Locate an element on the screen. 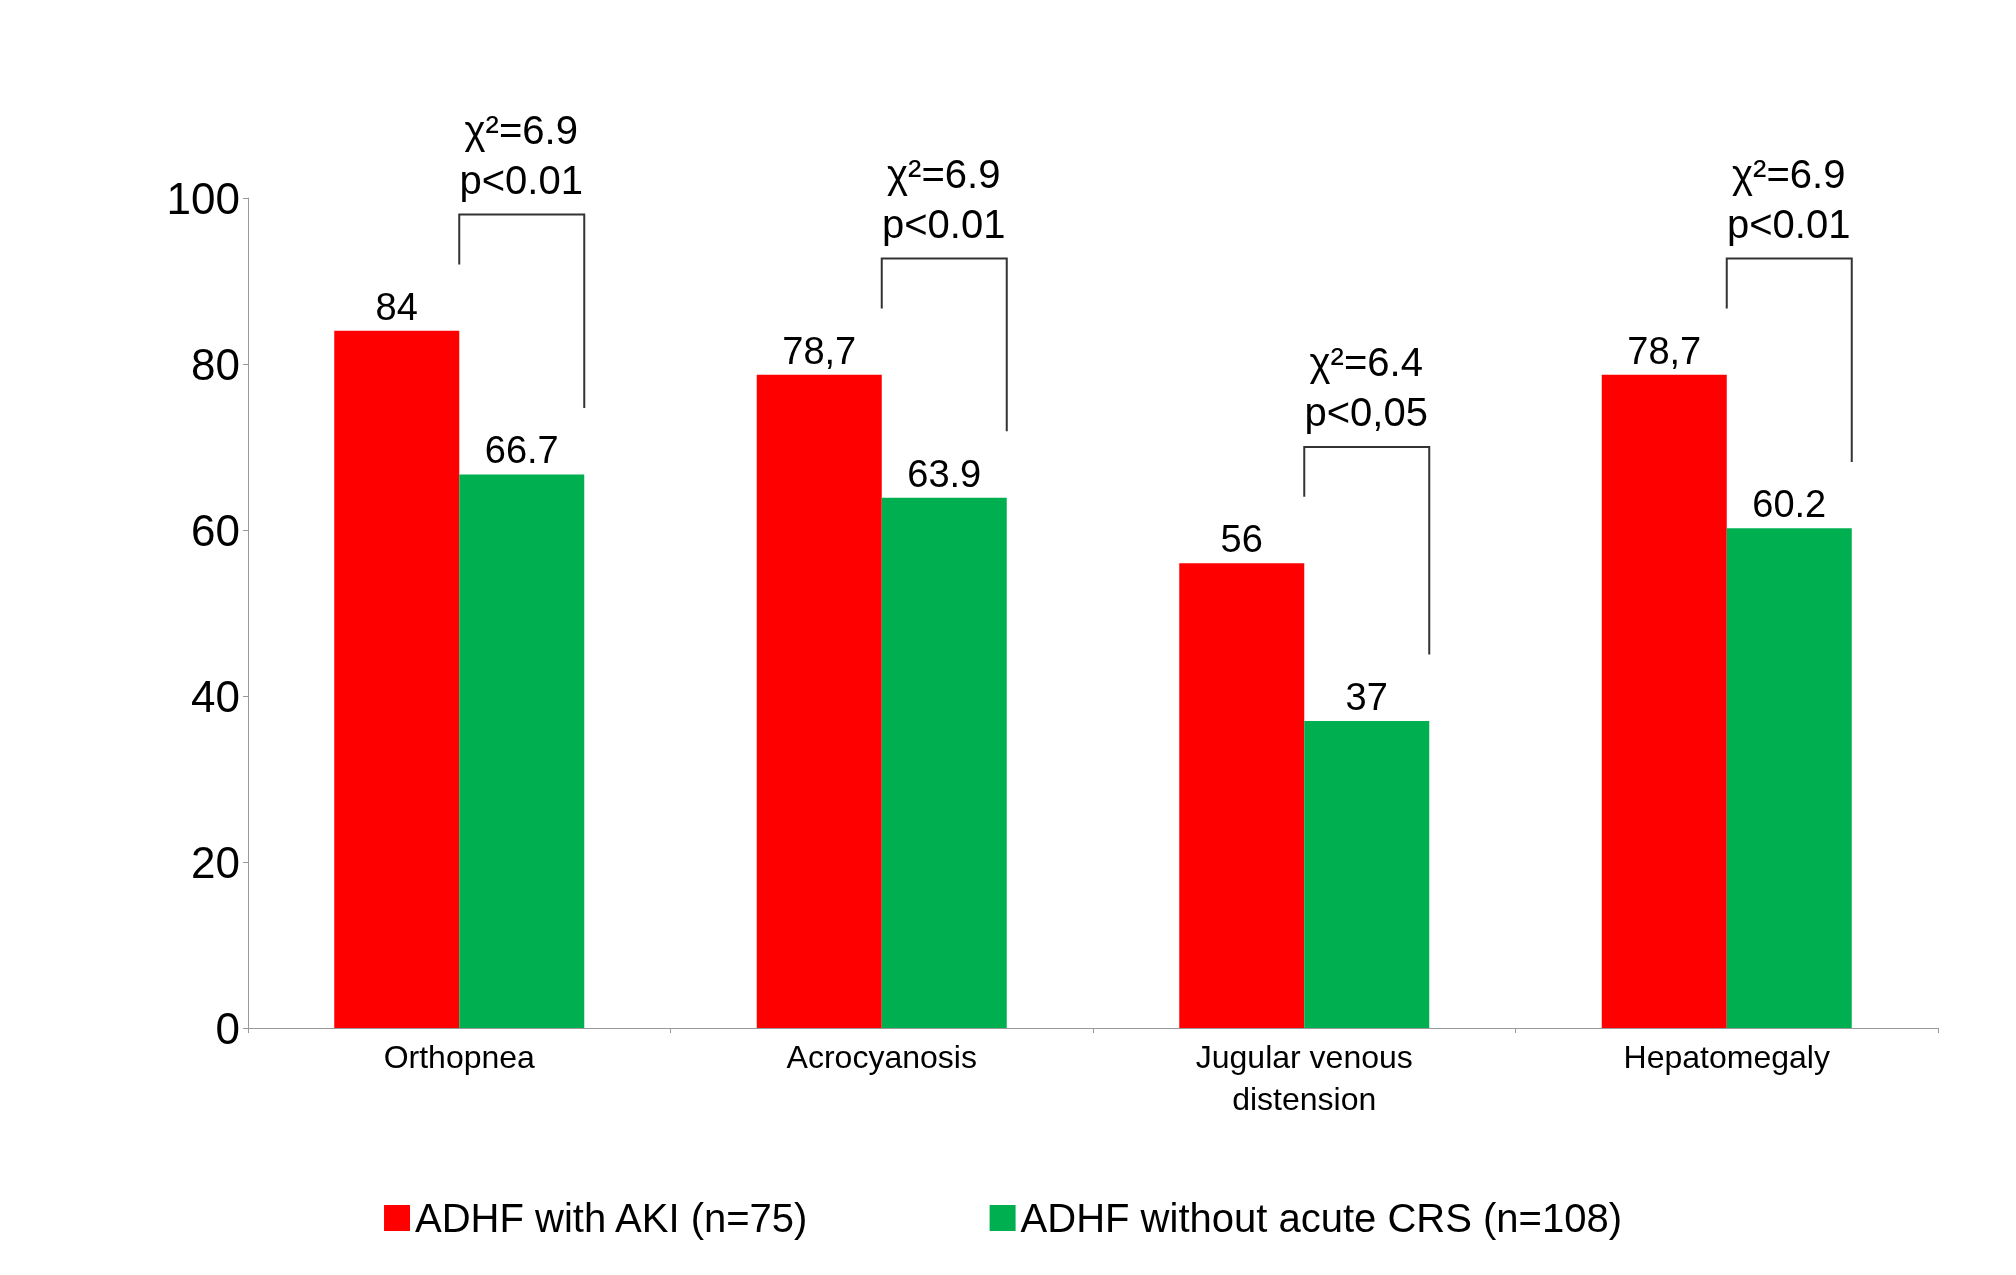 The height and width of the screenshot is (1275, 2016). annotation: χ²=6.4 p<0,05 is located at coordinates (1366, 387).